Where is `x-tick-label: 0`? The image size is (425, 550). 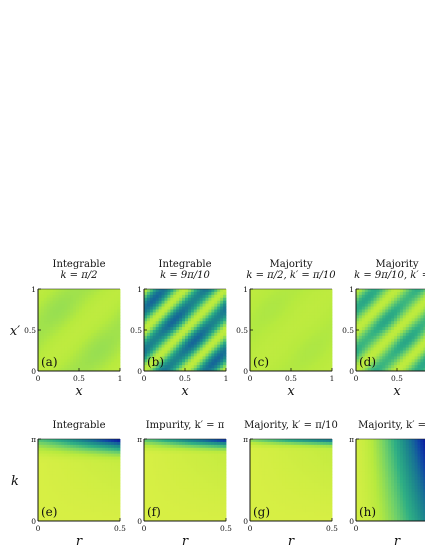 x-tick-label: 0 is located at coordinates (38, 528).